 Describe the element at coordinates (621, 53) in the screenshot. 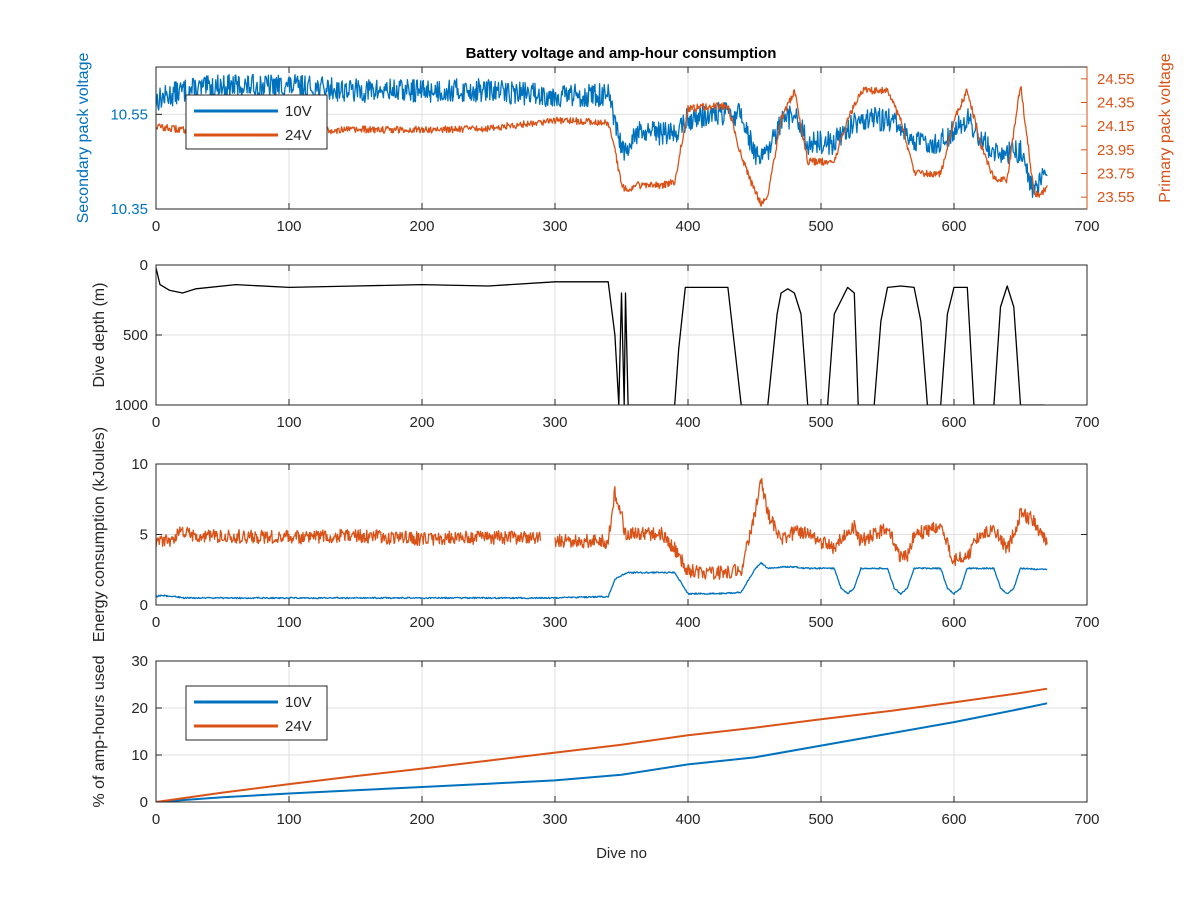

I see `figure-title: Battery voltage and amp-hour consumption` at that location.